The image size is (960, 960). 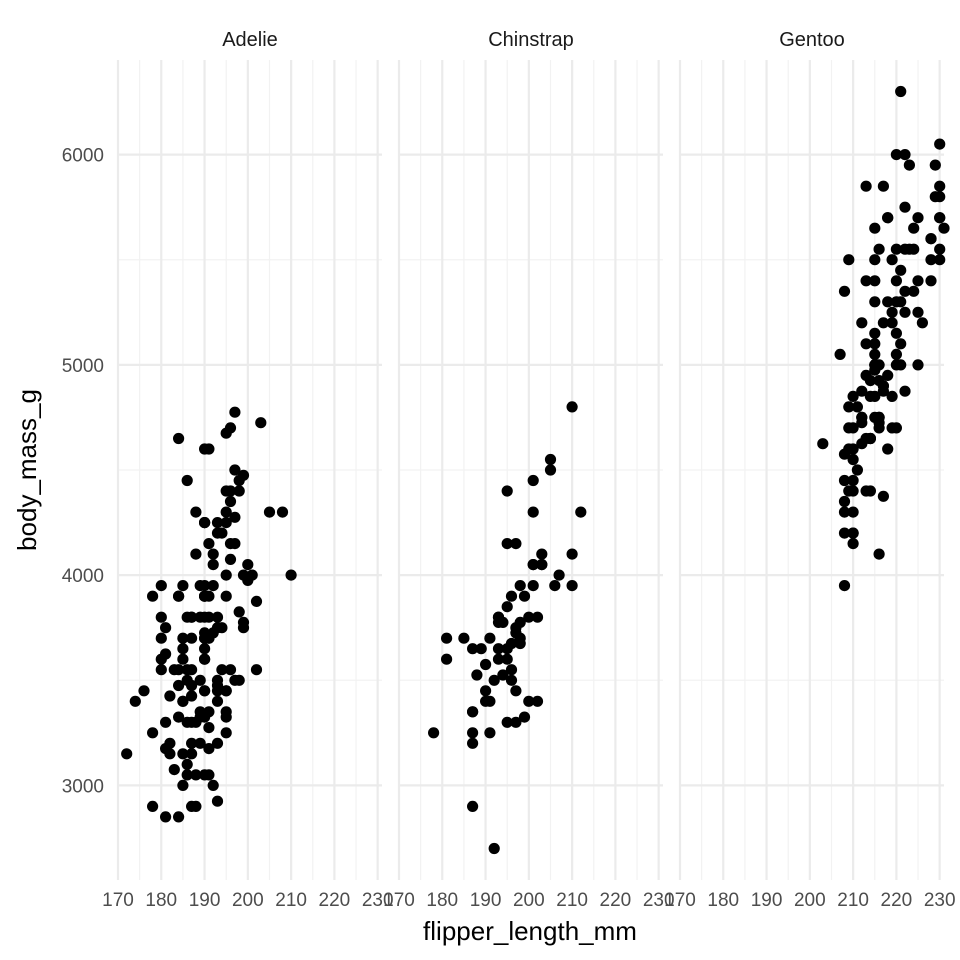 What do you see at coordinates (27, 470) in the screenshot?
I see `y-axis-title: body_mass_g` at bounding box center [27, 470].